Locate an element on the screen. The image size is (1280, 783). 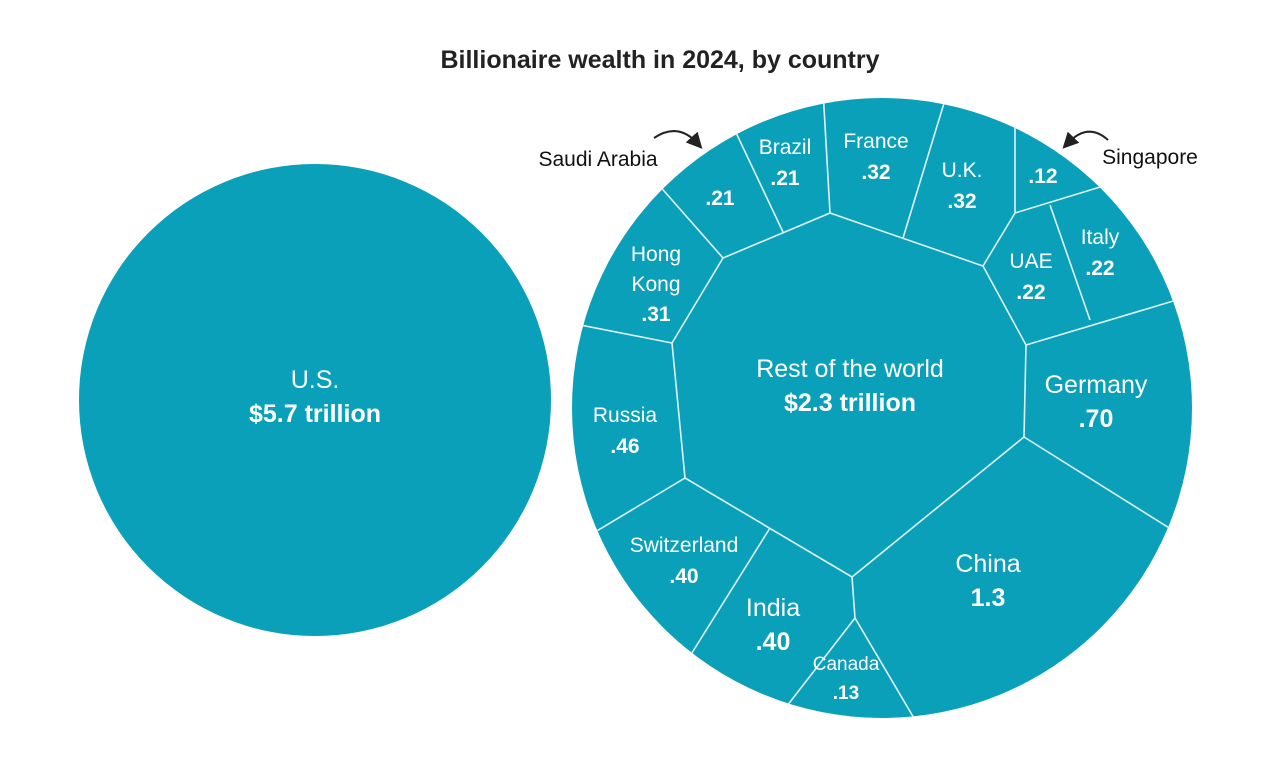
border-canada-china is located at coordinates (886, 667).